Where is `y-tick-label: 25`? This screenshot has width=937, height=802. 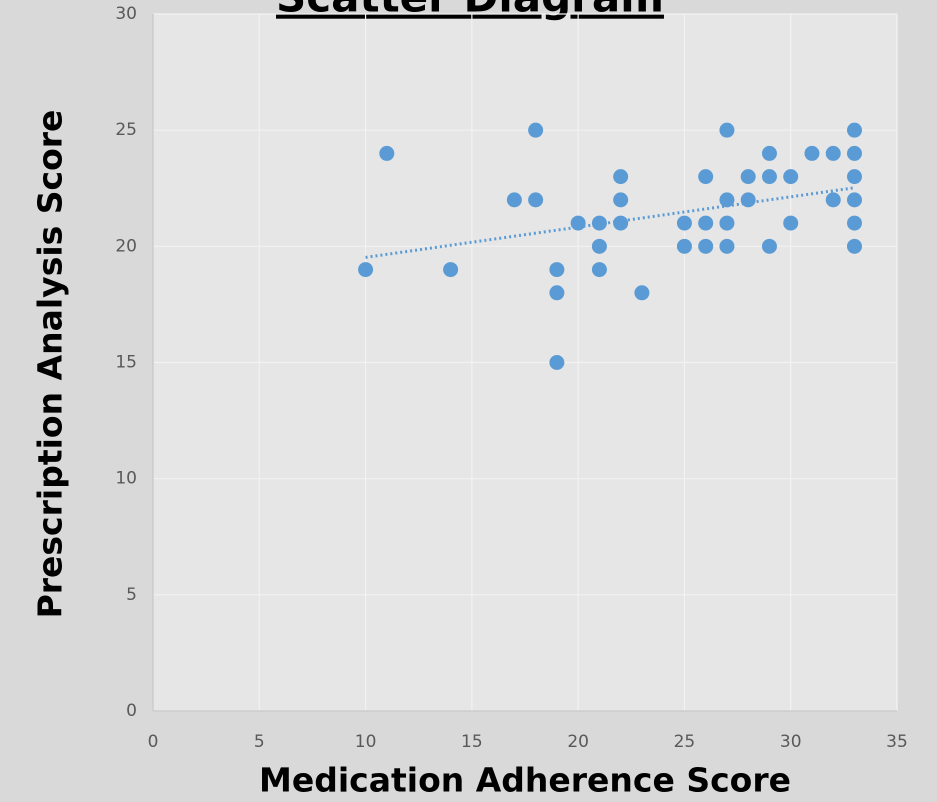
y-tick-label: 25 is located at coordinates (126, 130).